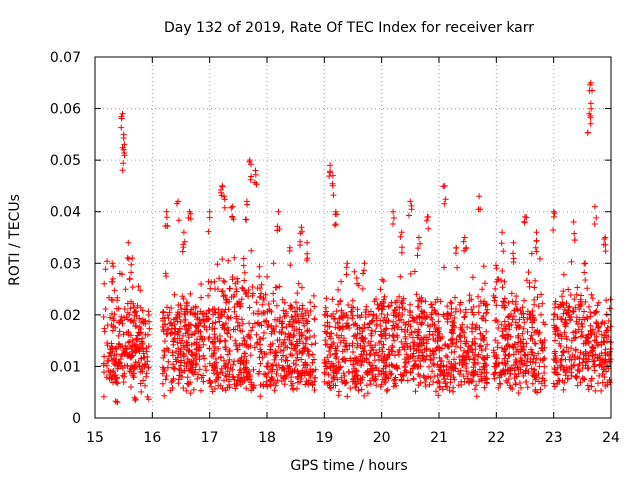 Image resolution: width=640 pixels, height=480 pixels. Describe the element at coordinates (65, 264) in the screenshot. I see `y-tick-label: 0.03` at that location.